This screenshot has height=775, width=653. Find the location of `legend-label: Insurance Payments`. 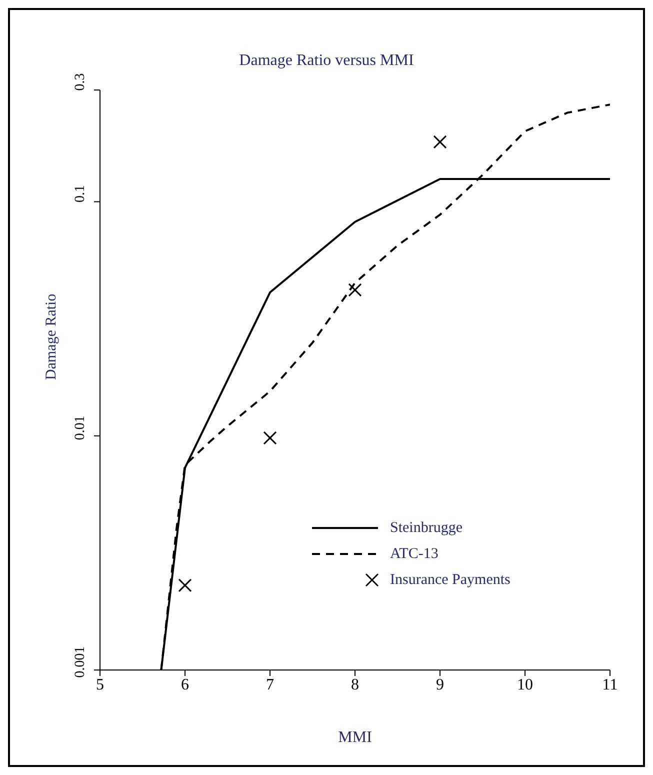

legend-label: Insurance Payments is located at coordinates (450, 580).